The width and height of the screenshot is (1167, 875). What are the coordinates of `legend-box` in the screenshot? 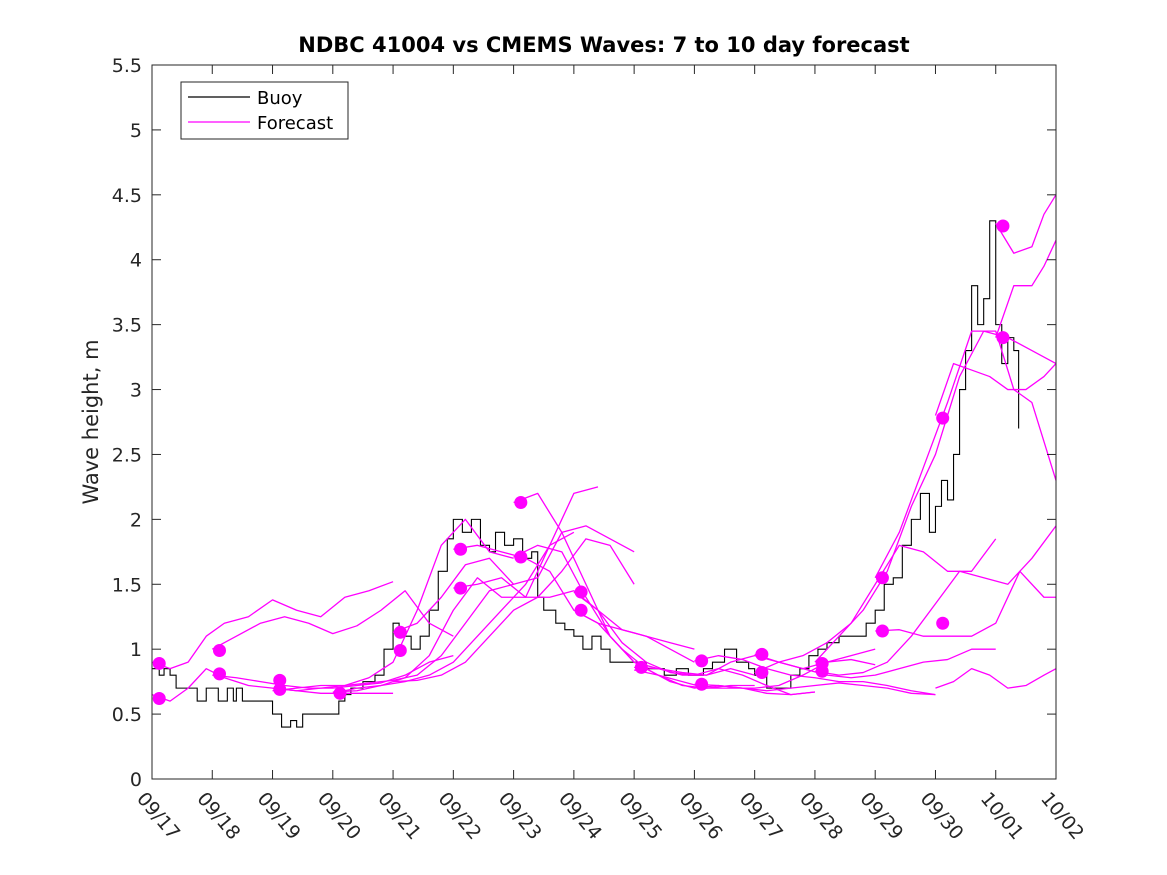 It's located at (264, 110).